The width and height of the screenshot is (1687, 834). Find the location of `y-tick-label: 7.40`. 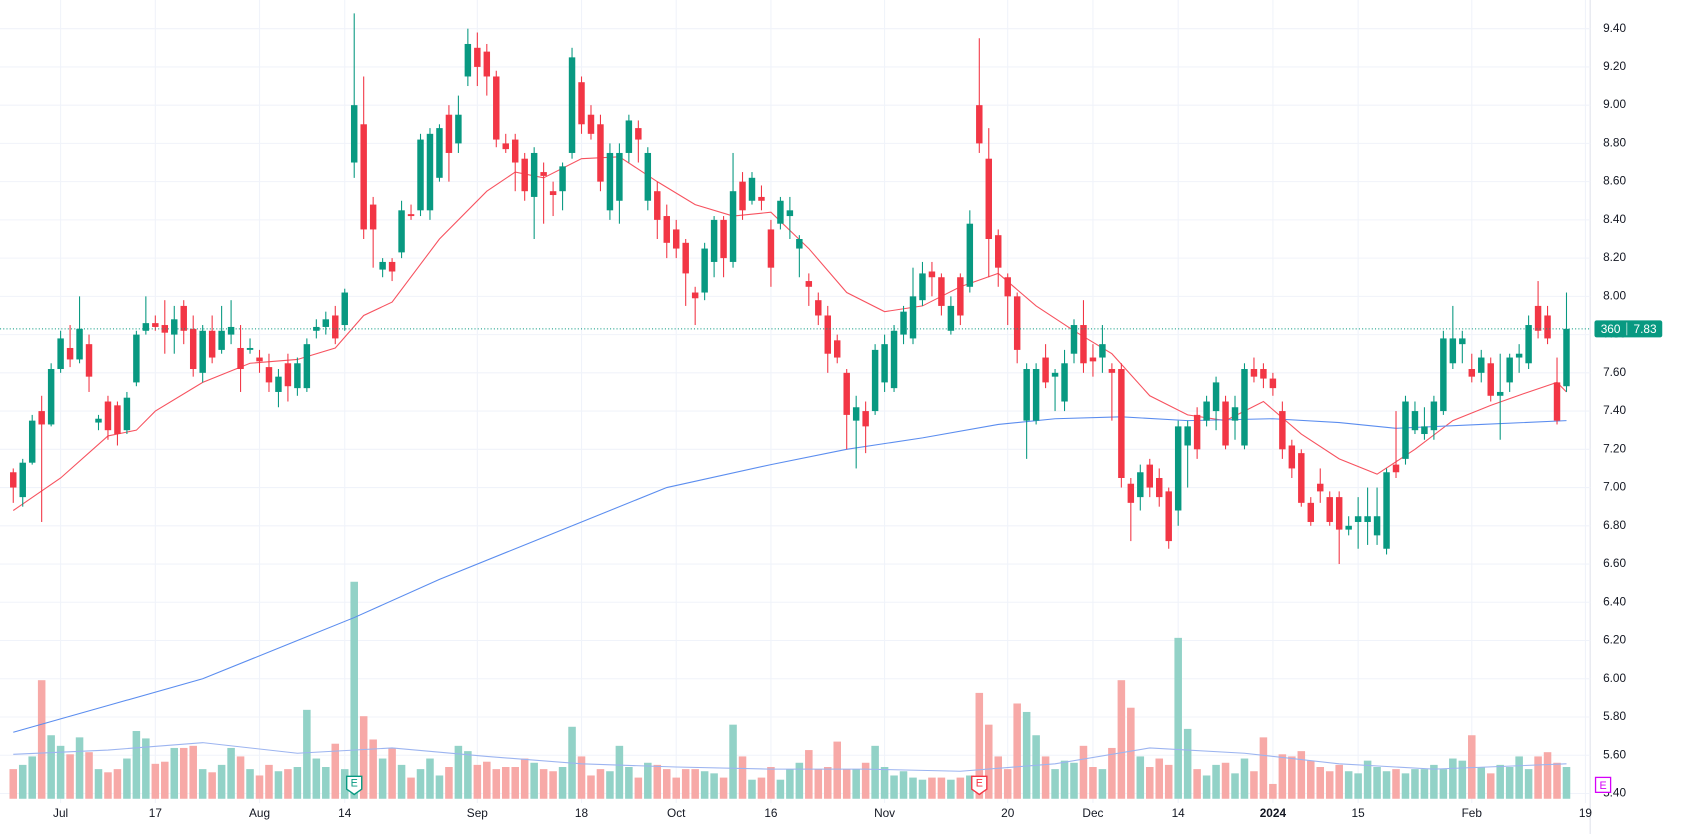

y-tick-label: 7.40 is located at coordinates (1614, 410).